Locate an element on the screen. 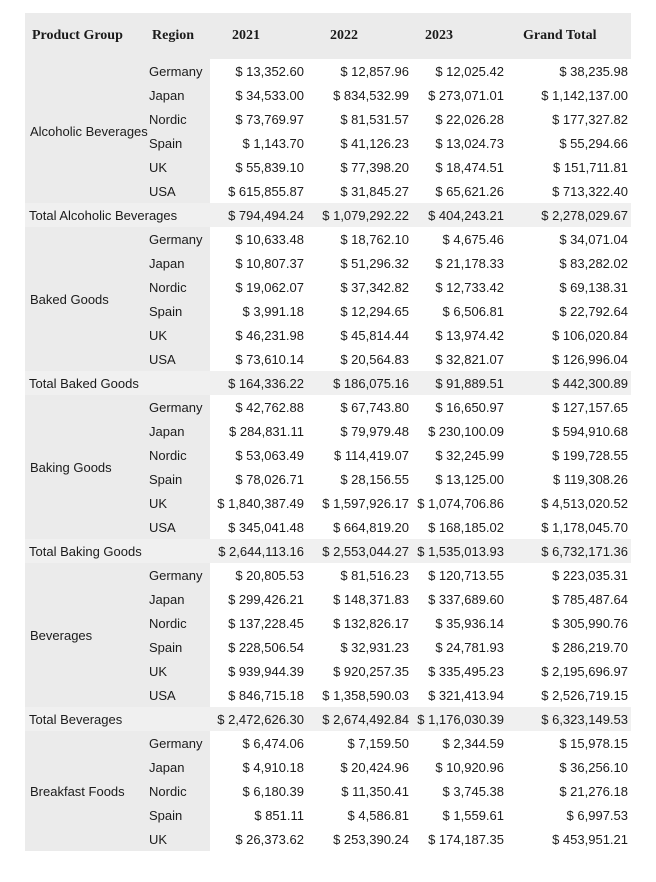 The height and width of the screenshot is (882, 656). value-cell: $ 77,398.20 is located at coordinates (359, 167).